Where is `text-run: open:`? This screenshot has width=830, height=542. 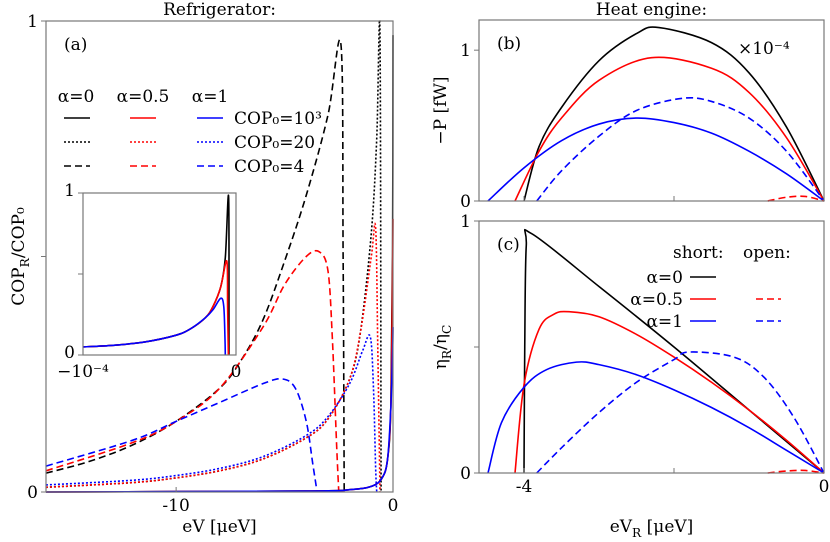 text-run: open: is located at coordinates (767, 253).